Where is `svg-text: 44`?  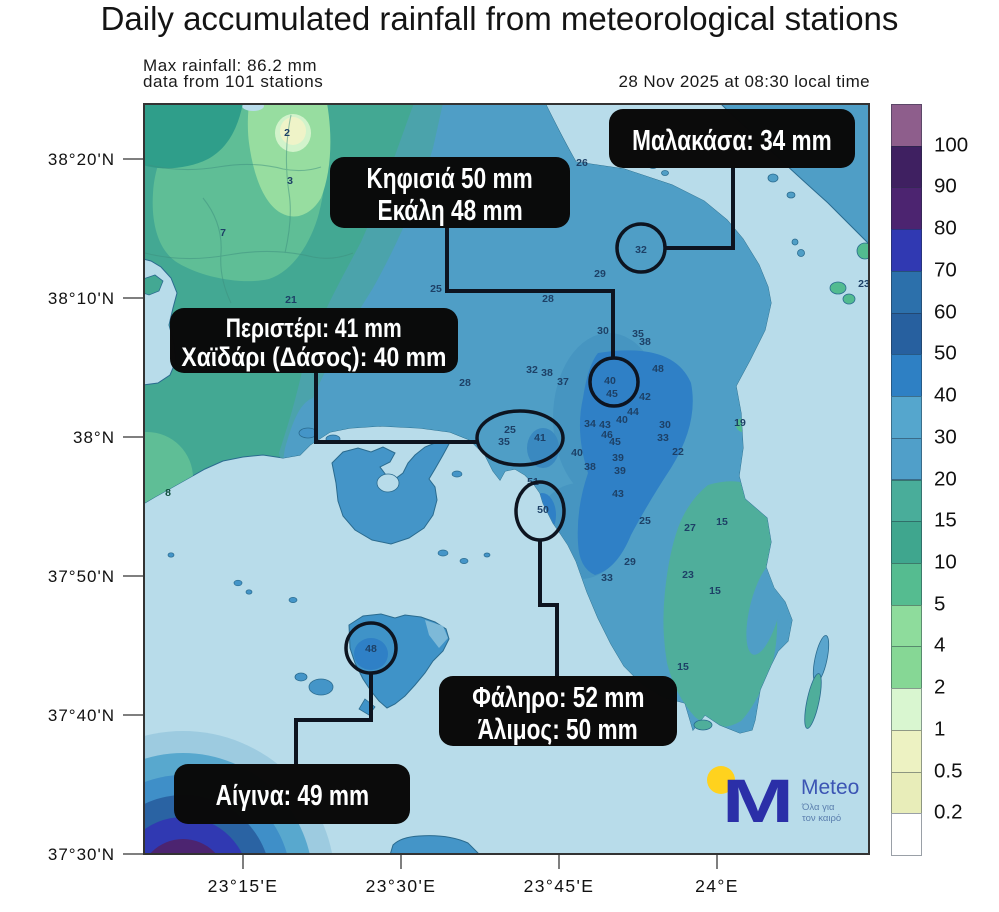 svg-text: 44 is located at coordinates (633, 412).